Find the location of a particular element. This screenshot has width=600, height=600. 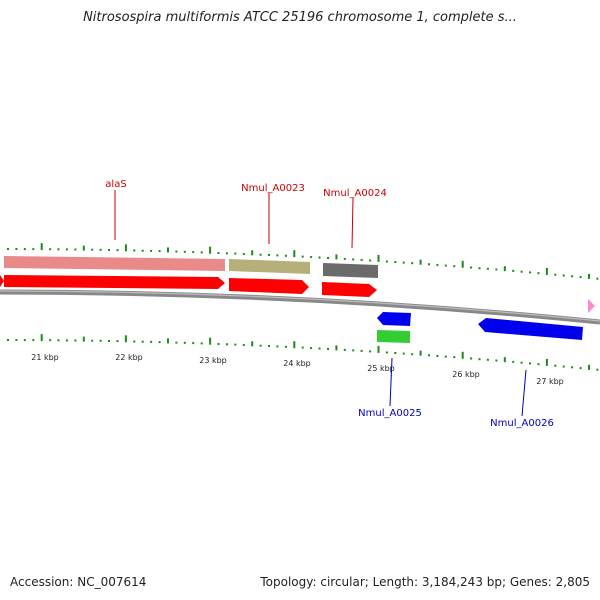

gene-bar-nmul-a0024 is located at coordinates (350, 270).